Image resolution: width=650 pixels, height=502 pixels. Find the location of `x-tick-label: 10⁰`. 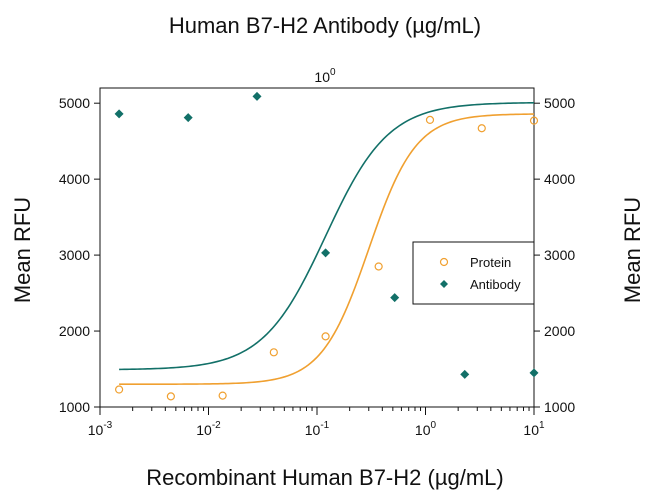

x-tick-label: 10⁰ is located at coordinates (426, 429).